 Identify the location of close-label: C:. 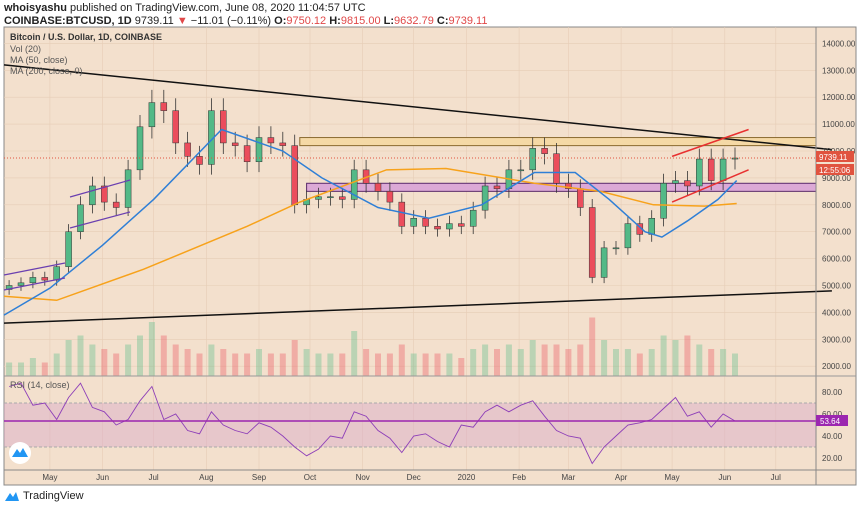
(442, 21).